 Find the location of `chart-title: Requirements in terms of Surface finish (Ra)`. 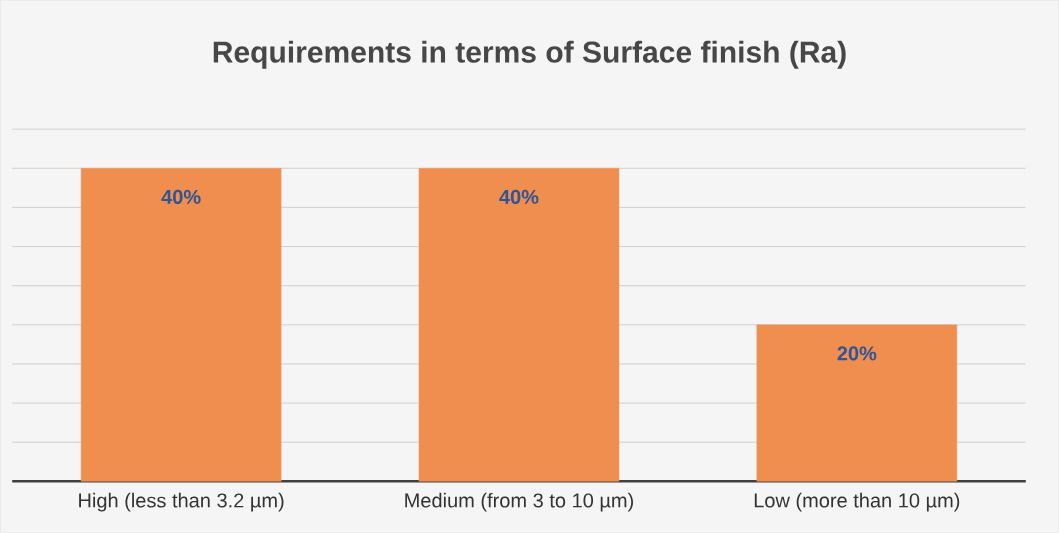

chart-title: Requirements in terms of Surface finish (Ra) is located at coordinates (529, 54).